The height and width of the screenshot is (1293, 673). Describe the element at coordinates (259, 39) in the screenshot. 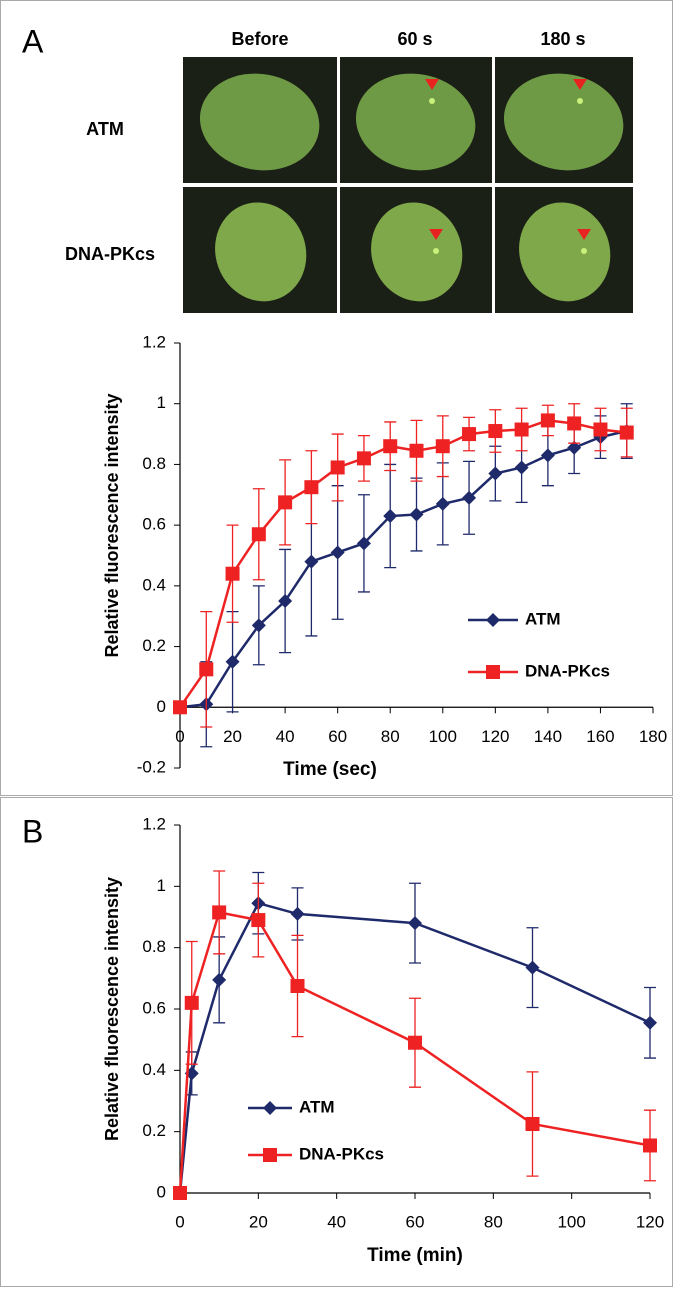

I see `column-label: Before` at that location.